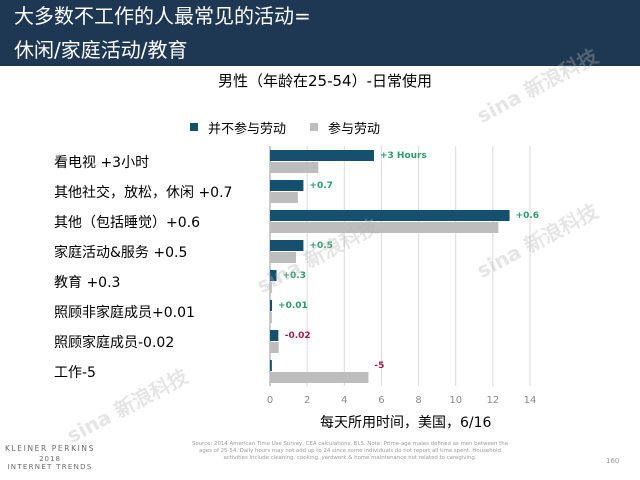 The image size is (640, 480). I want to click on x-tick-label: 4, so click(344, 400).